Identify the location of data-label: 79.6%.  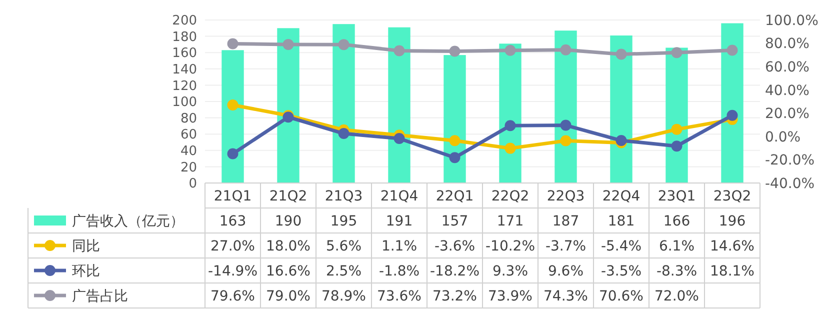
(232, 296).